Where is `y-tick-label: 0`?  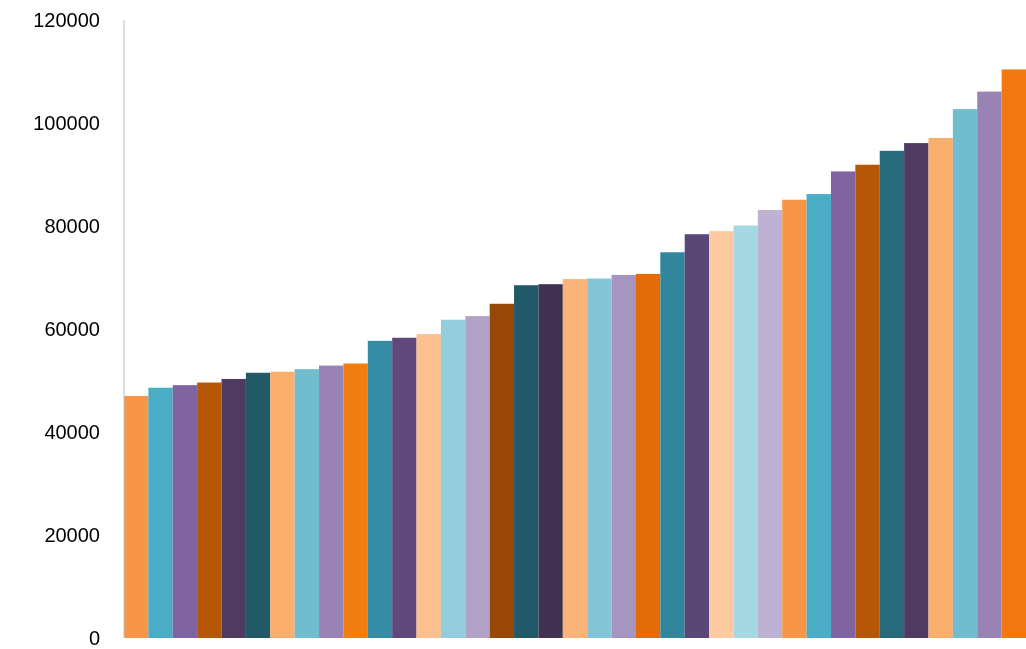 y-tick-label: 0 is located at coordinates (94, 638).